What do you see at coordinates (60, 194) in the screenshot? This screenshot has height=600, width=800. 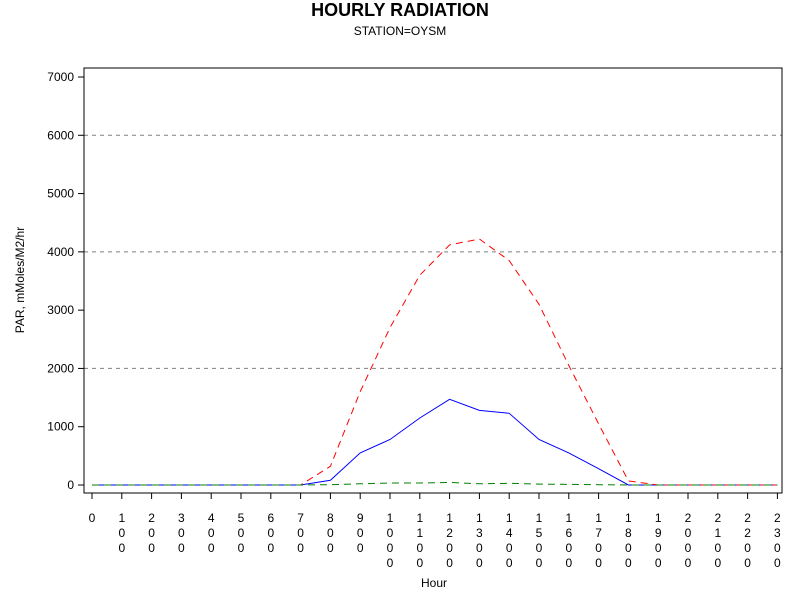 I see `y-tick-label: 5000` at bounding box center [60, 194].